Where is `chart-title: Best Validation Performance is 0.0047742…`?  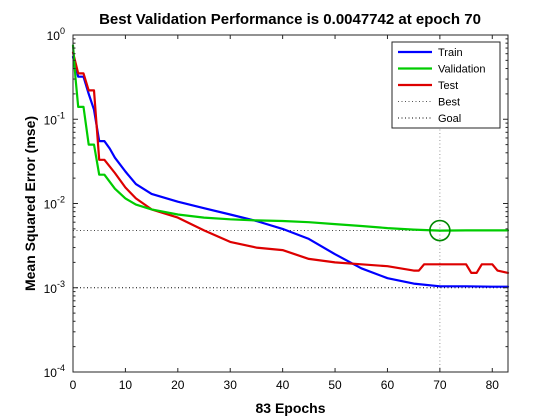
chart-title: Best Validation Performance is 0.0047742… is located at coordinates (290, 19).